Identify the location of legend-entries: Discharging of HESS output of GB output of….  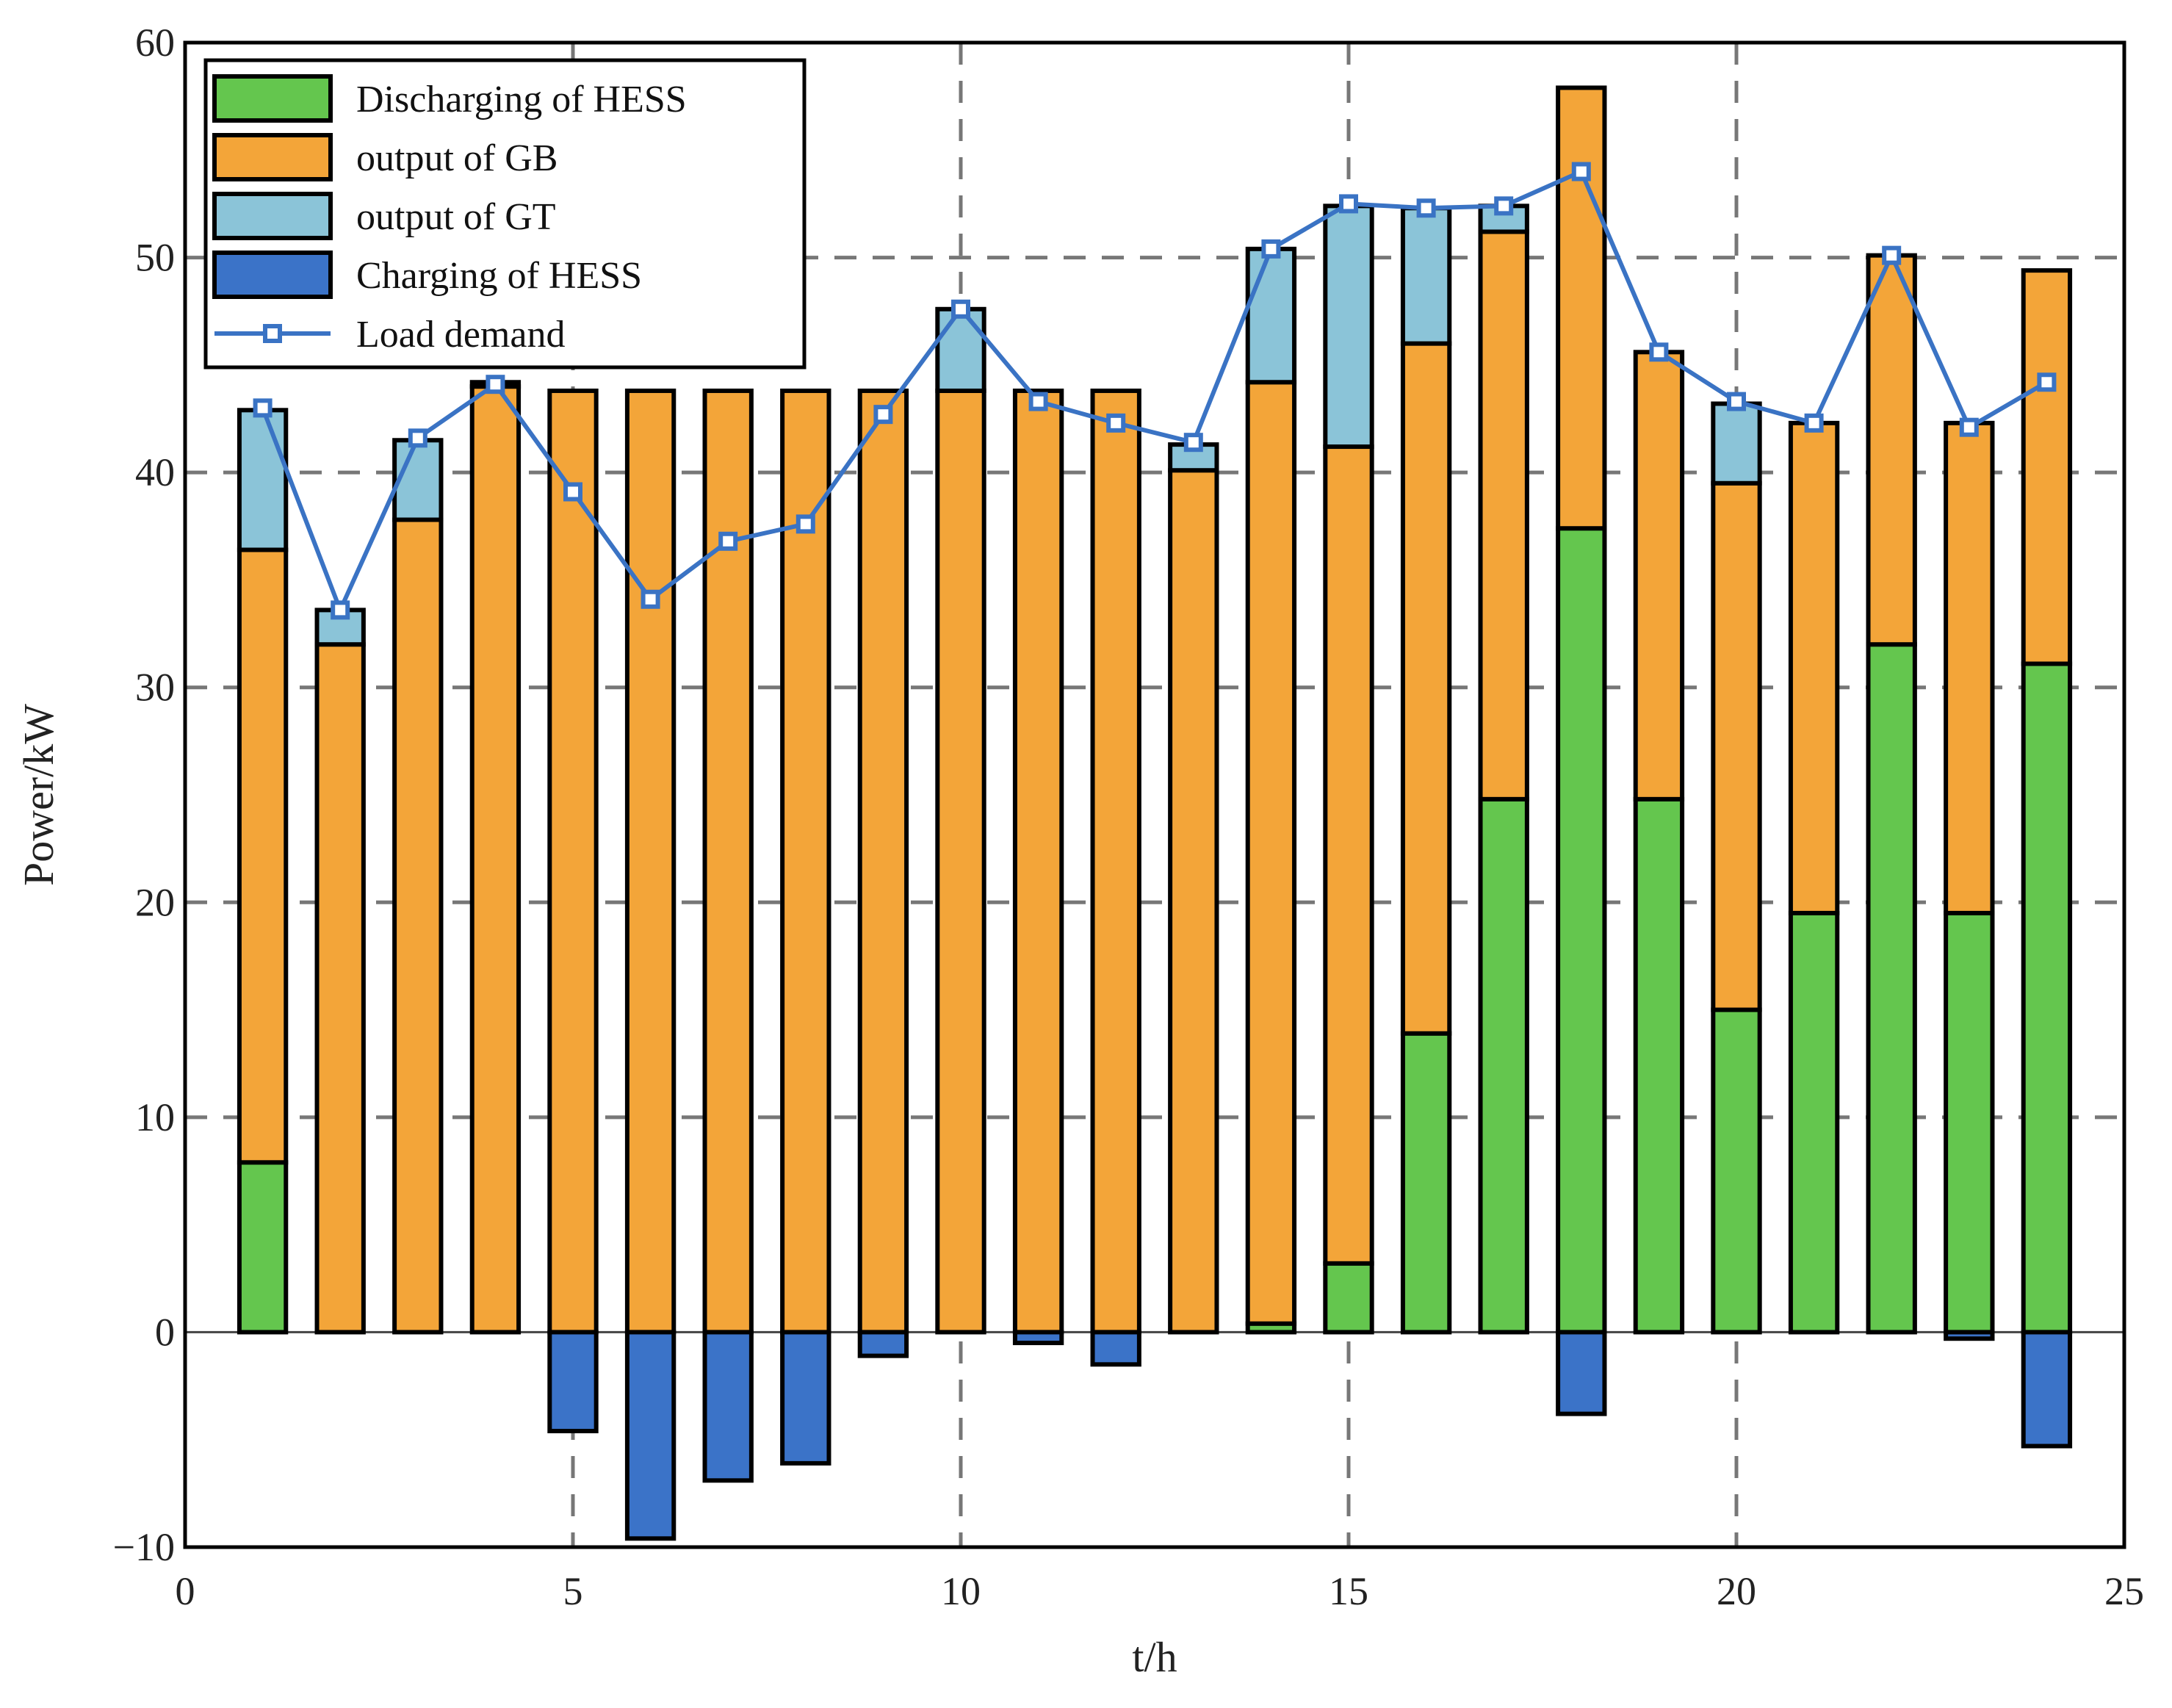
(449, 215).